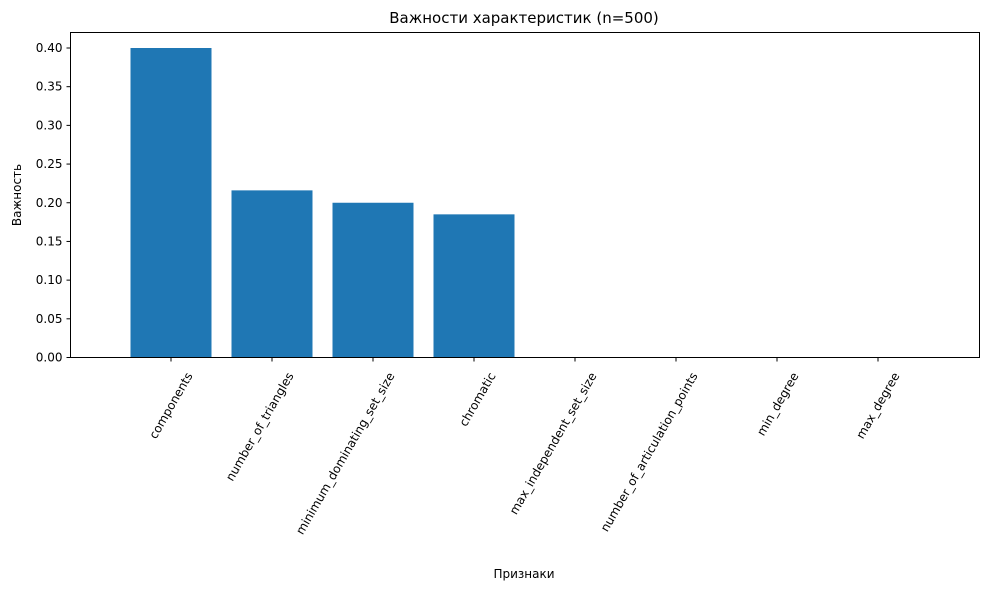  Describe the element at coordinates (49, 319) in the screenshot. I see `y-tick-label: 0.05` at that location.